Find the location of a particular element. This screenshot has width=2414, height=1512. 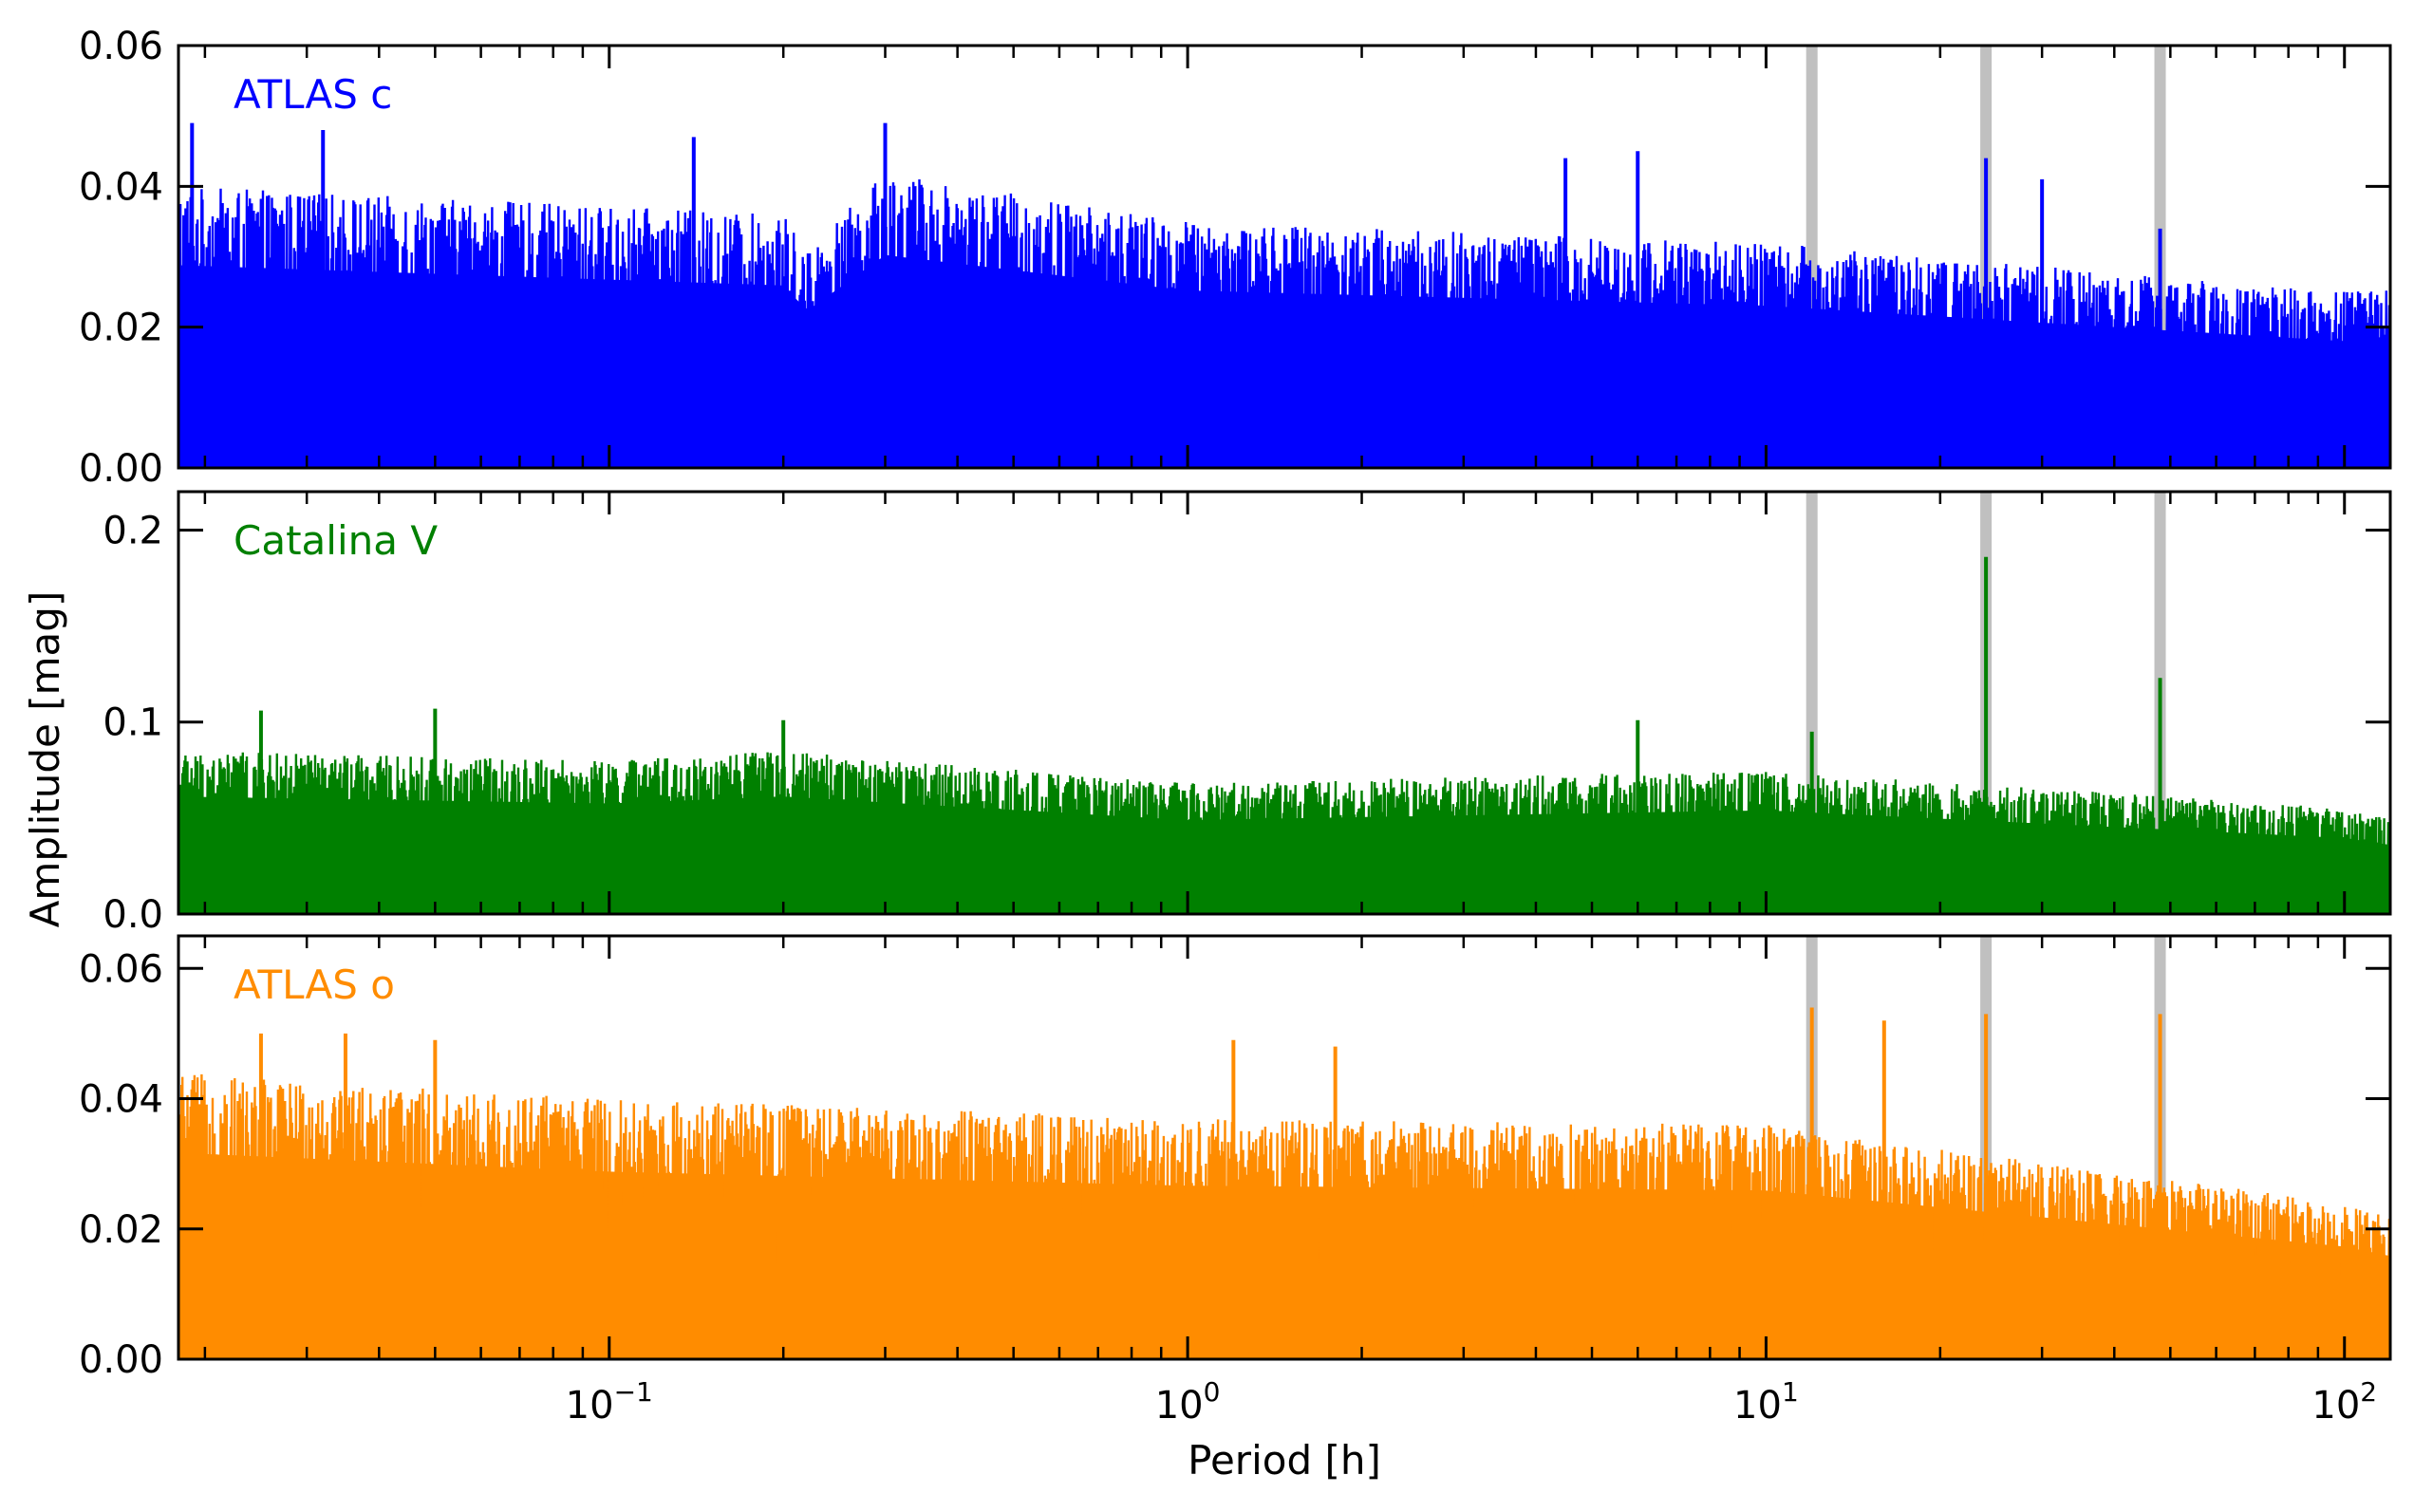

series-label: Catalina V is located at coordinates (336, 540).